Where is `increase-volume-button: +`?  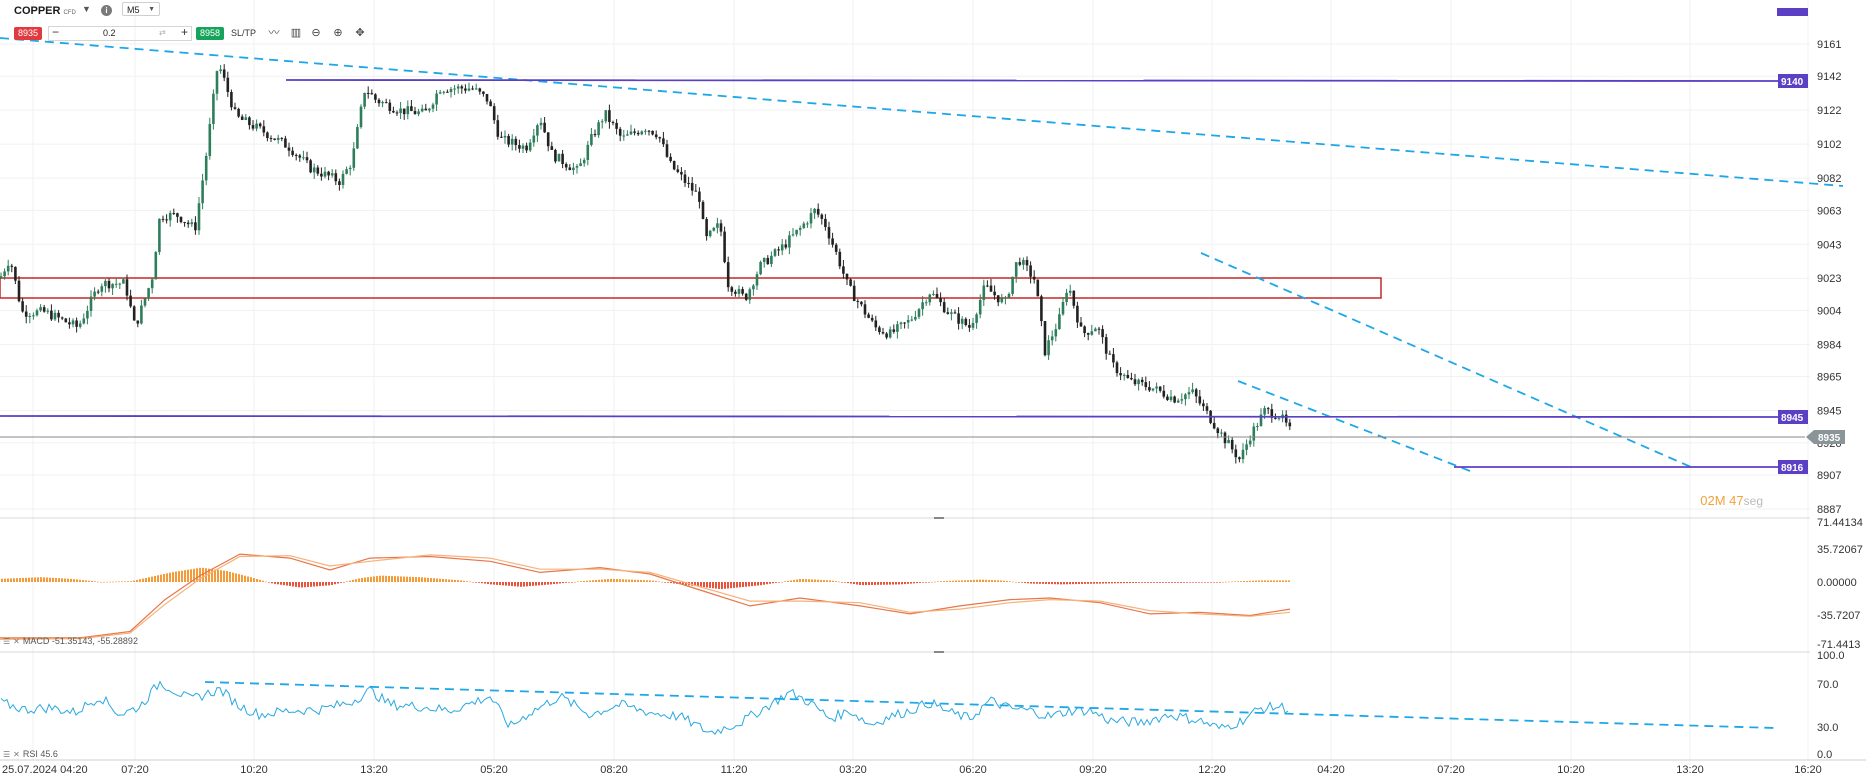
increase-volume-button: + is located at coordinates (184, 32).